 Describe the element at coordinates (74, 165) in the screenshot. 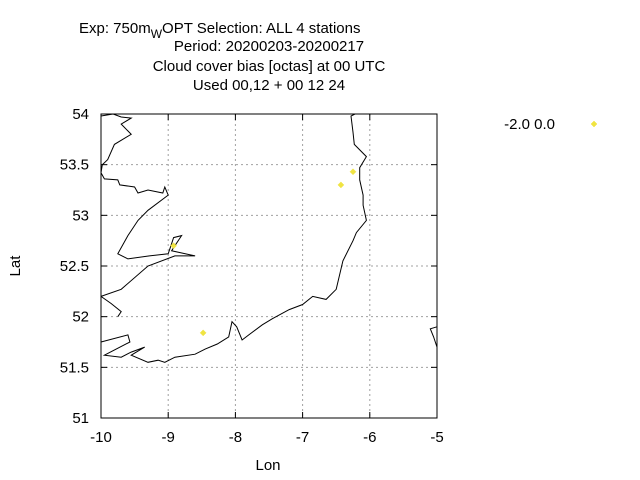

I see `y-tick-label: 53.5` at that location.